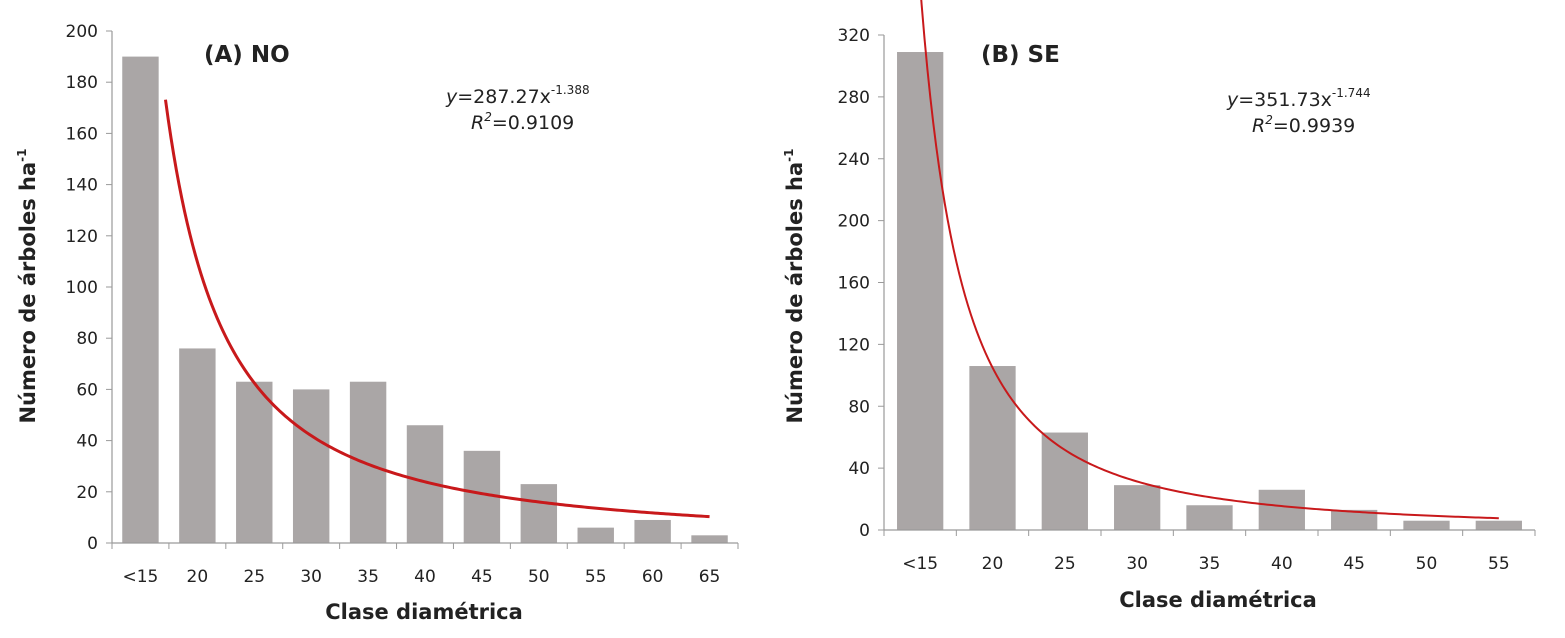  What do you see at coordinates (424, 612) in the screenshot?
I see `panel-a-x-axis-title: Clase diamétrica` at bounding box center [424, 612].